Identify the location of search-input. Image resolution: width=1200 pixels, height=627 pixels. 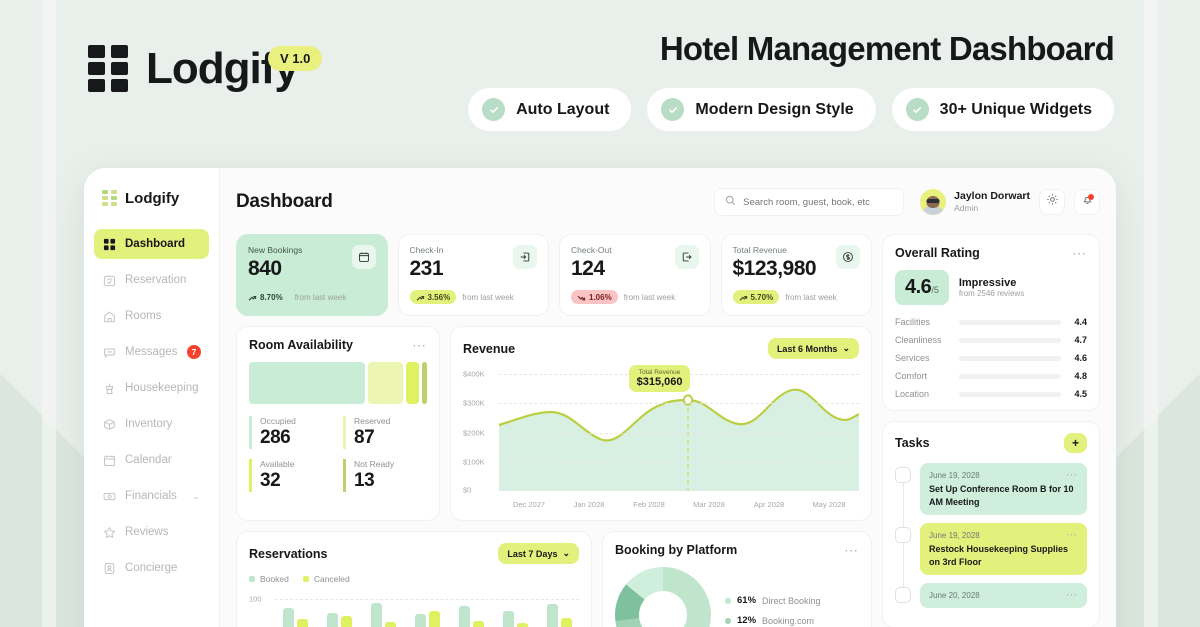
(818, 202).